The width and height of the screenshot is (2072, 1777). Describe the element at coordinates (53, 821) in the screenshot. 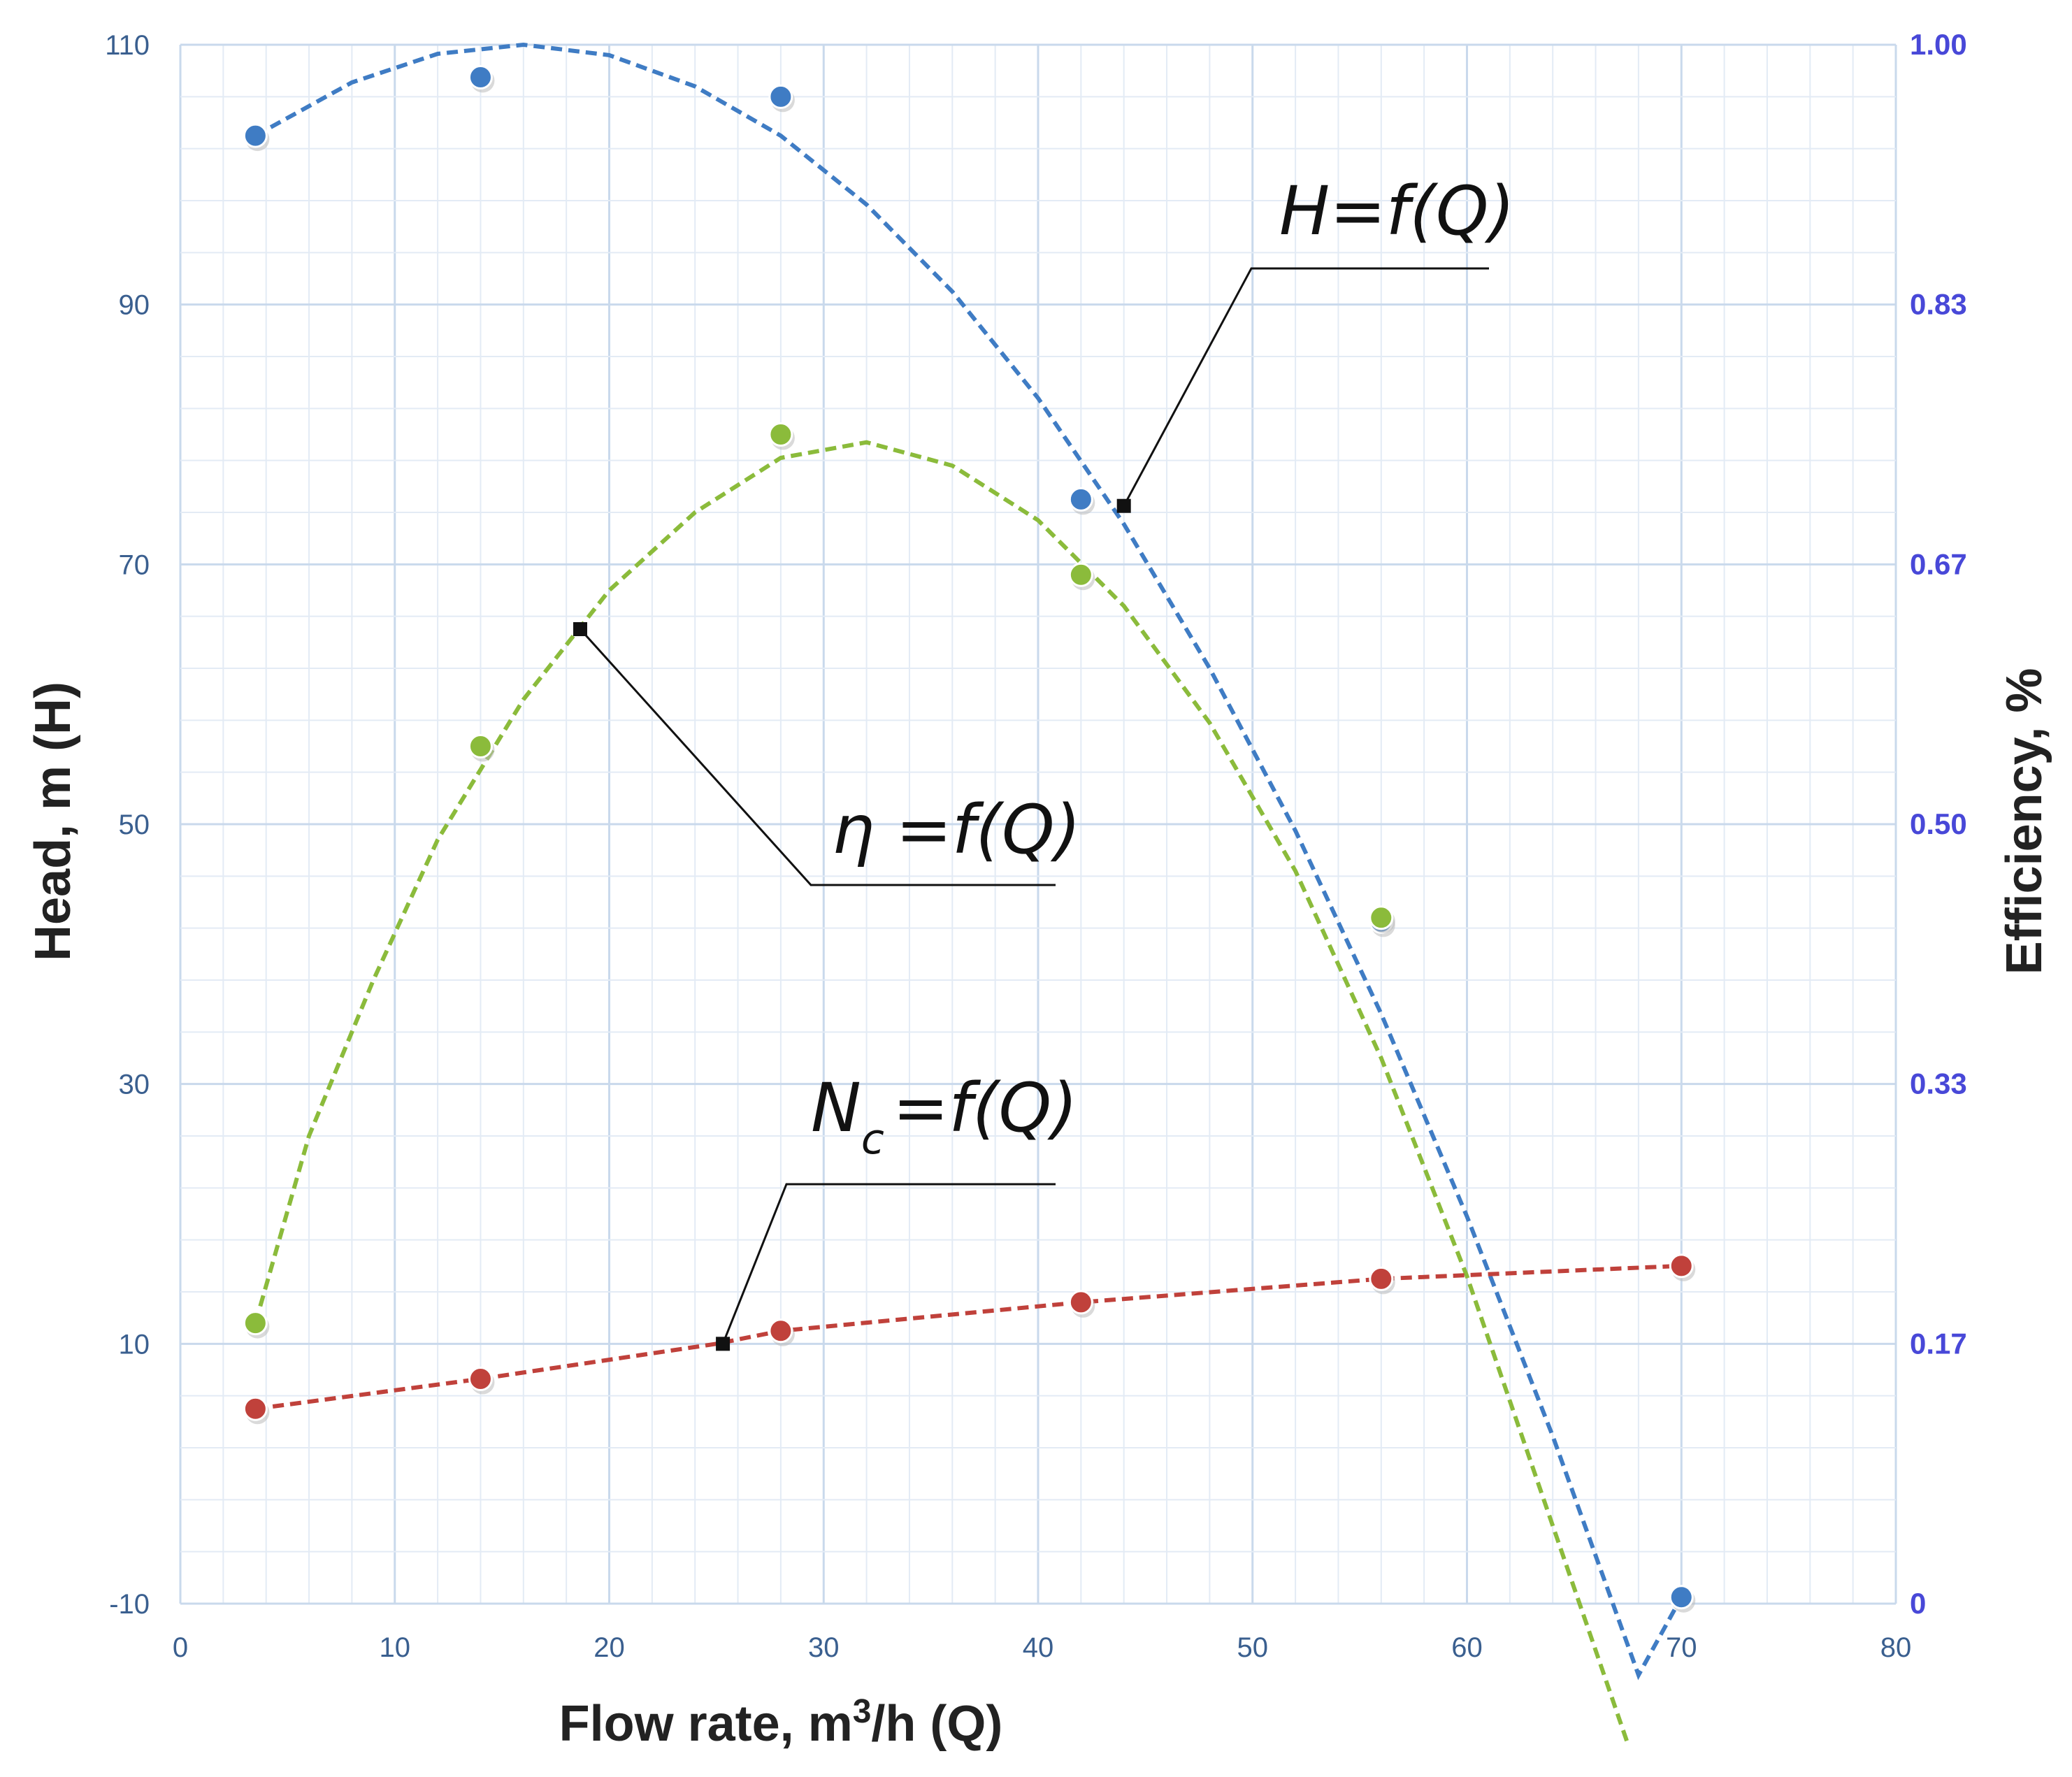

I see `y-axis-title: Head, m (H)` at that location.